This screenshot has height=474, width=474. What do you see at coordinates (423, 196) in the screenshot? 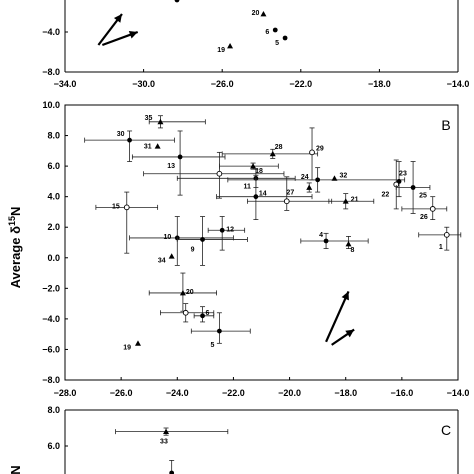
I see `panel-b-label-25: 25` at bounding box center [423, 196].